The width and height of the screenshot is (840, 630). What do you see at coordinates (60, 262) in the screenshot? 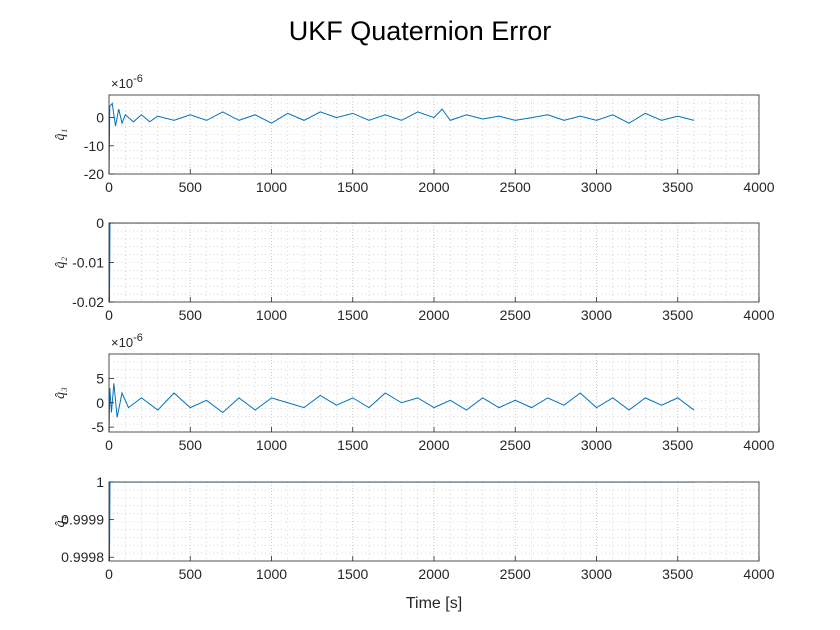
I see `y-axis-label: q̂₂` at bounding box center [60, 262].